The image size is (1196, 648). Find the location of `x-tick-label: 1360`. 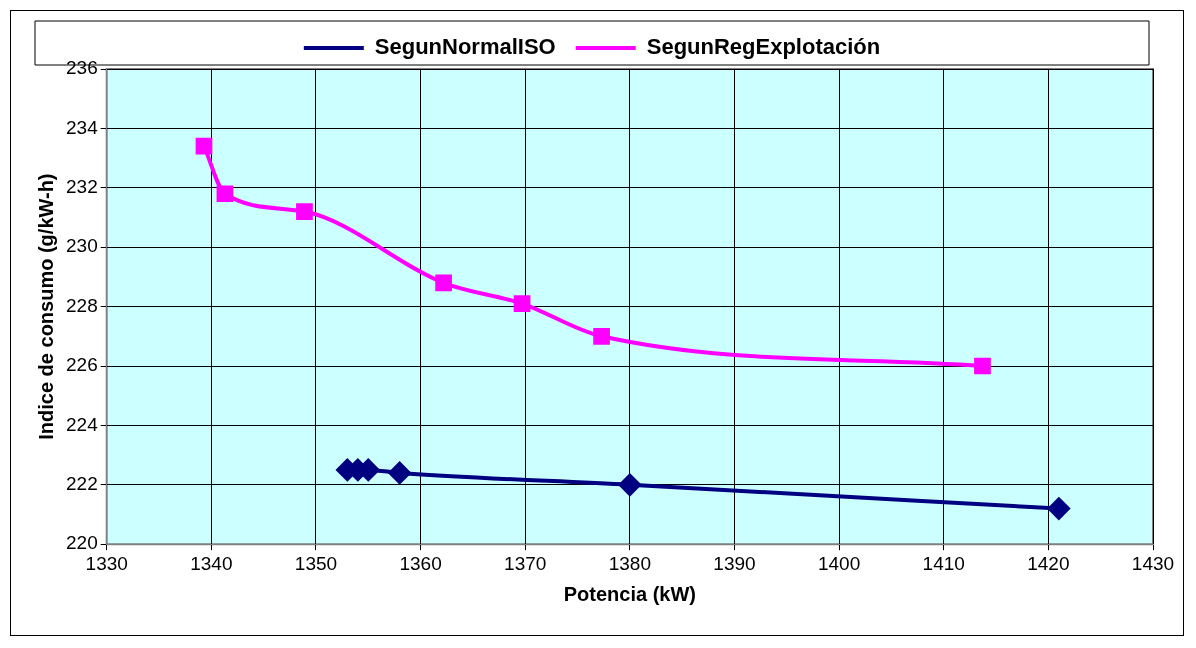

x-tick-label: 1360 is located at coordinates (420, 563).